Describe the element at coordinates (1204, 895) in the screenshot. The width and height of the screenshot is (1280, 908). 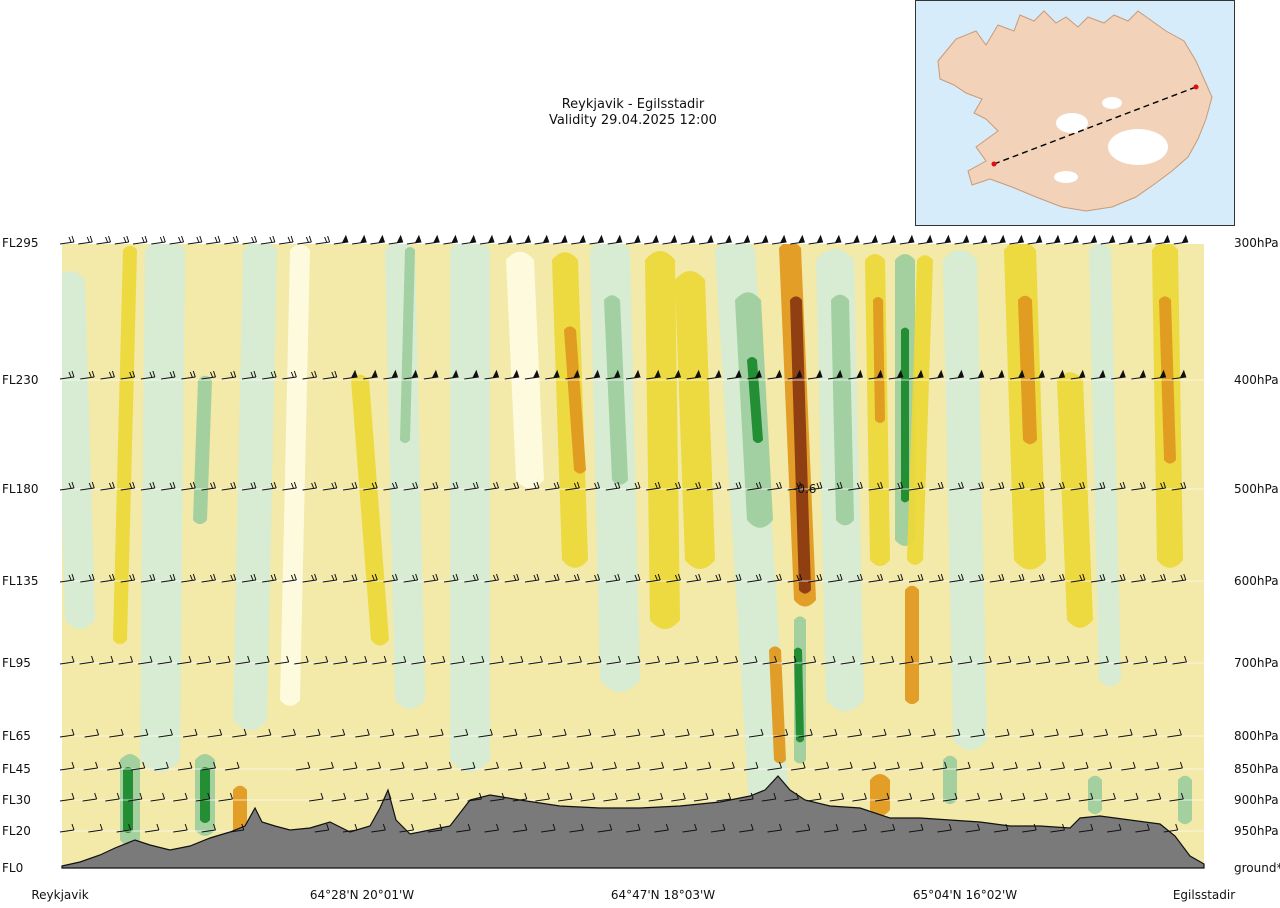
I see `x-tick: Egilsstadir` at that location.